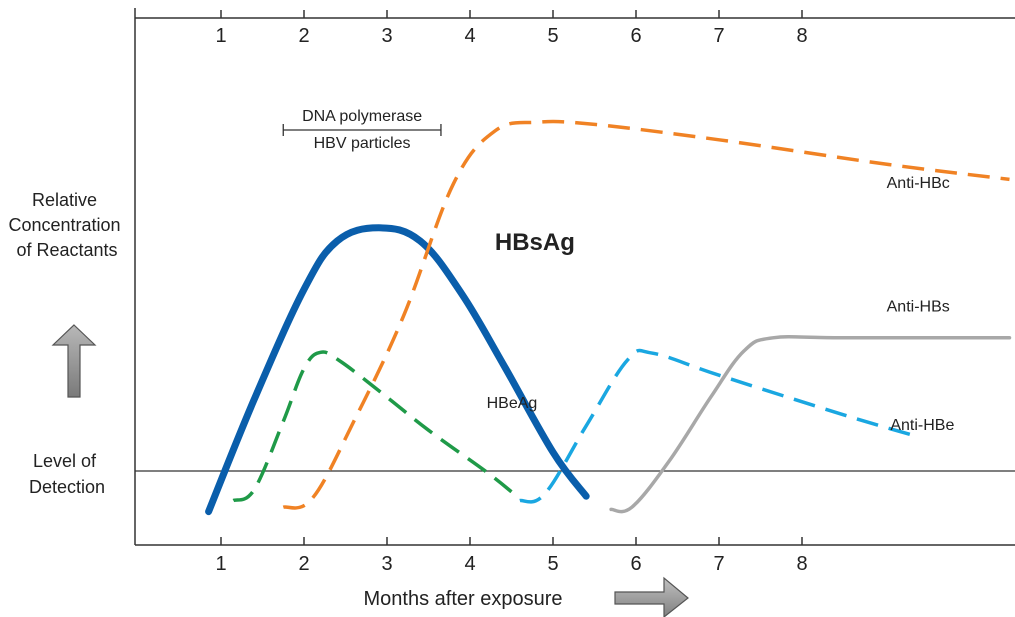  I want to click on bottom-tick-label-8: 8, so click(801, 564).